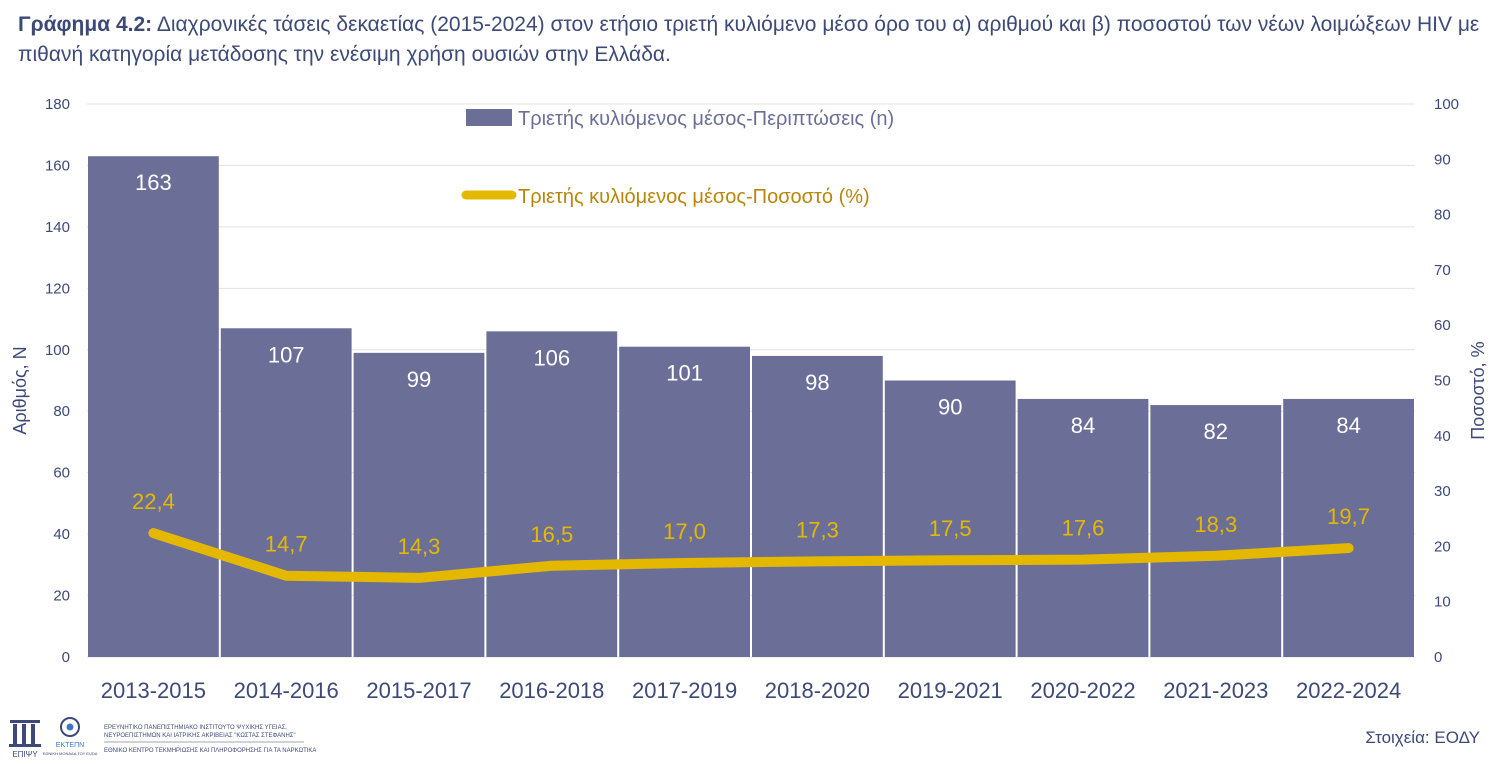 The height and width of the screenshot is (764, 1500). What do you see at coordinates (61, 411) in the screenshot?
I see `y-tick-label: 80` at bounding box center [61, 411].